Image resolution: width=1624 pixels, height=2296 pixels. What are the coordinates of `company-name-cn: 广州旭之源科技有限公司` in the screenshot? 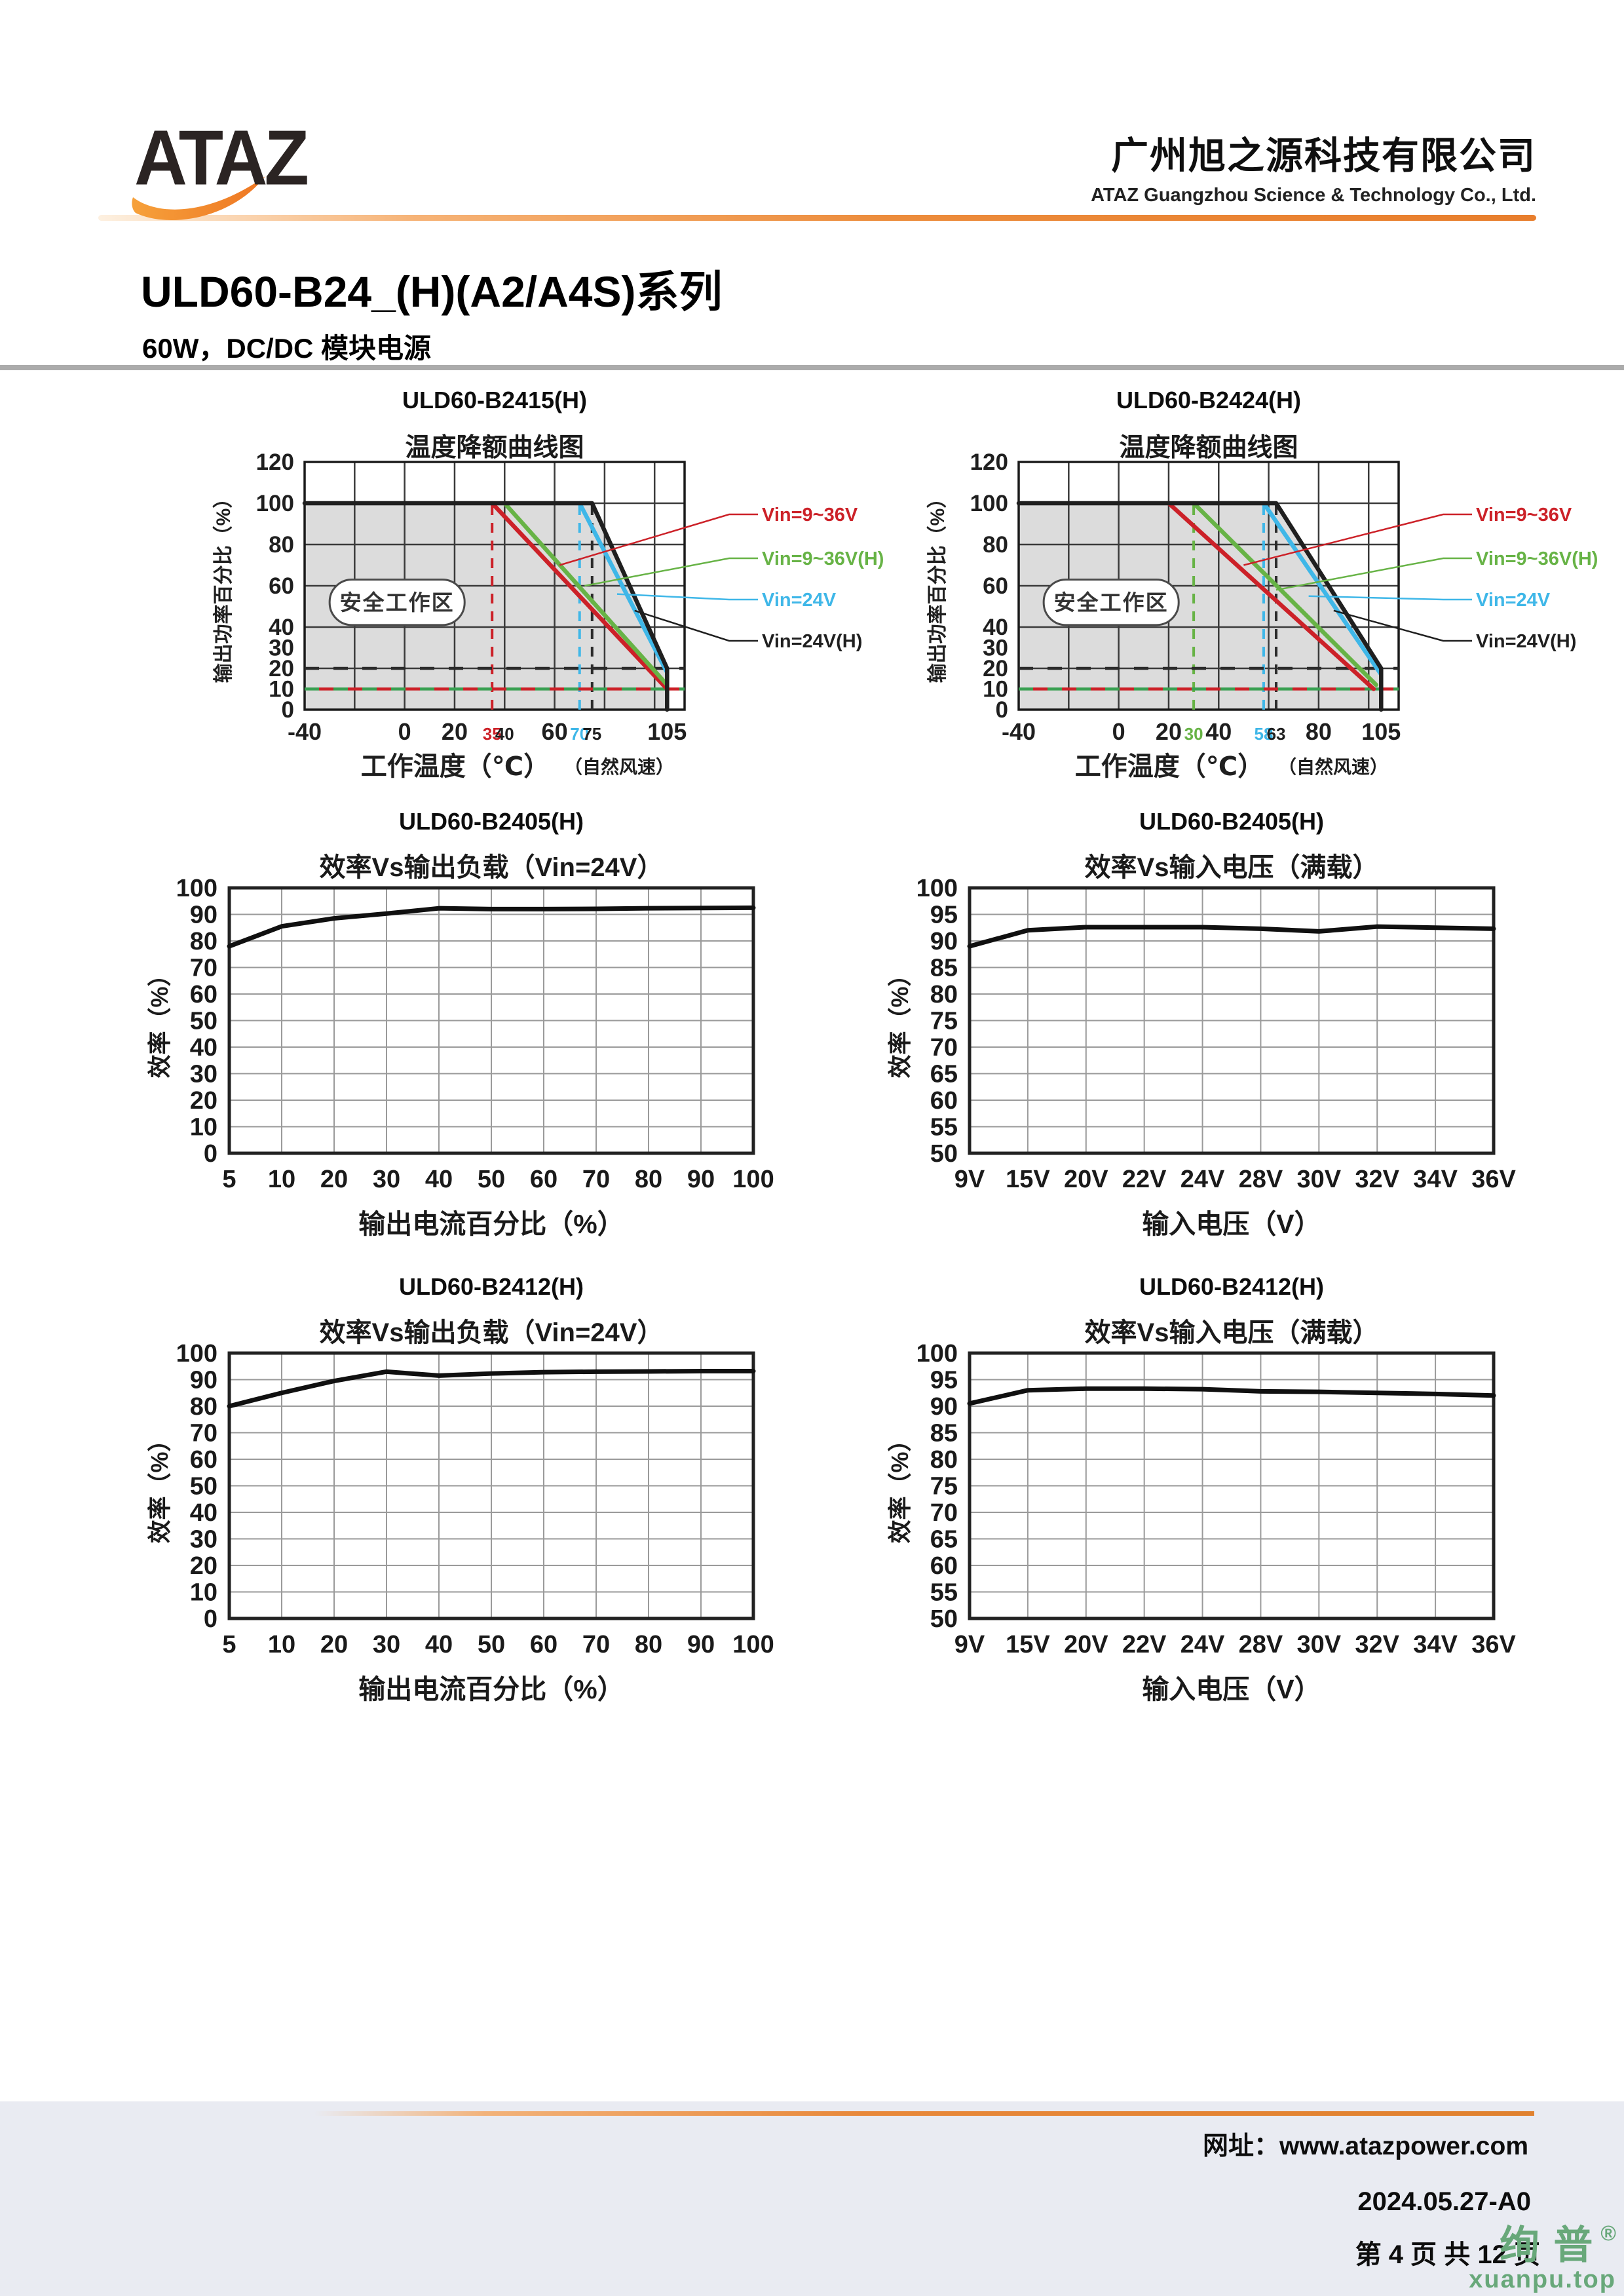 It's located at (1323, 156).